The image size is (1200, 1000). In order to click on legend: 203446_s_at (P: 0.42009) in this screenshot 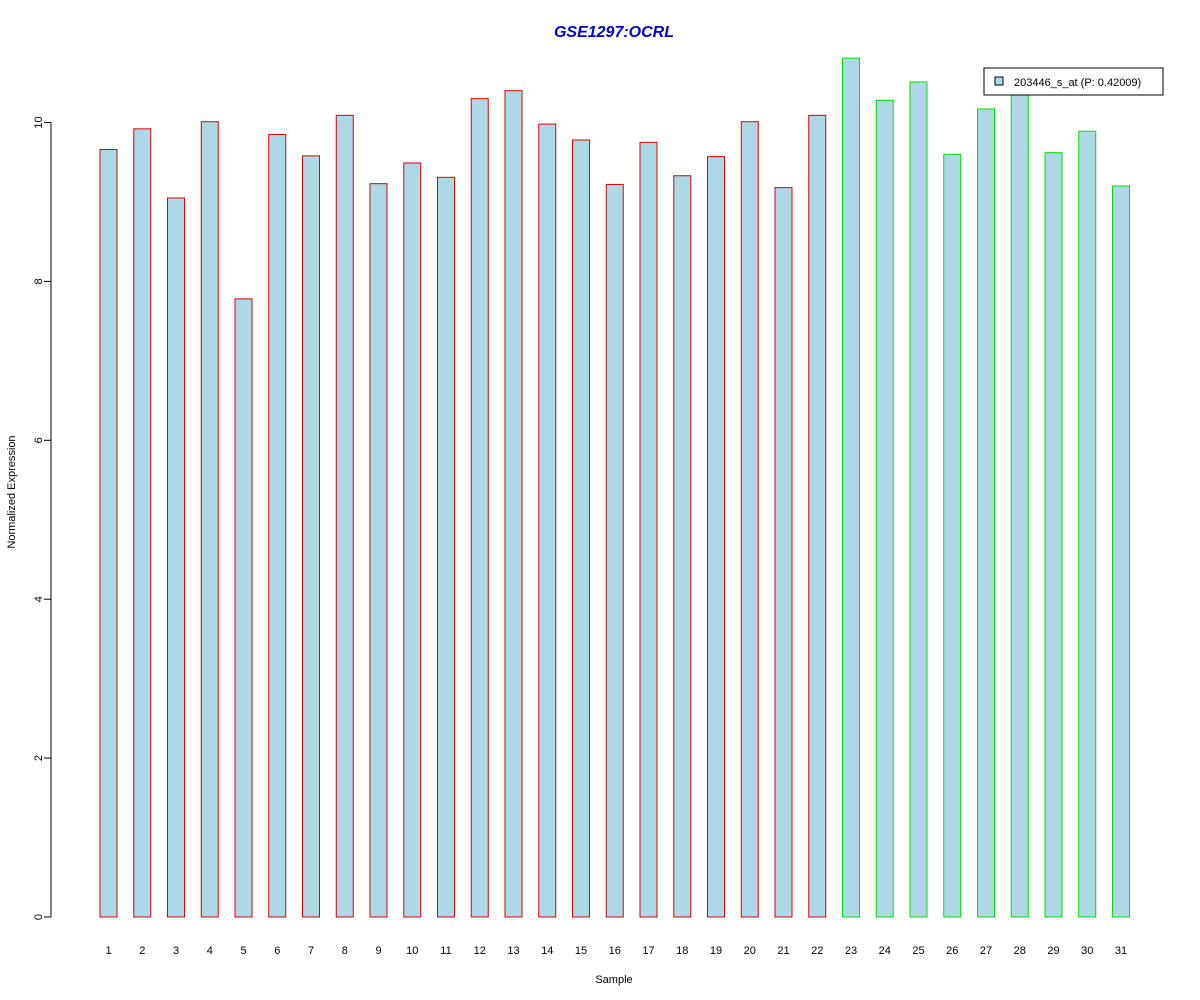, I will do `click(1073, 81)`.